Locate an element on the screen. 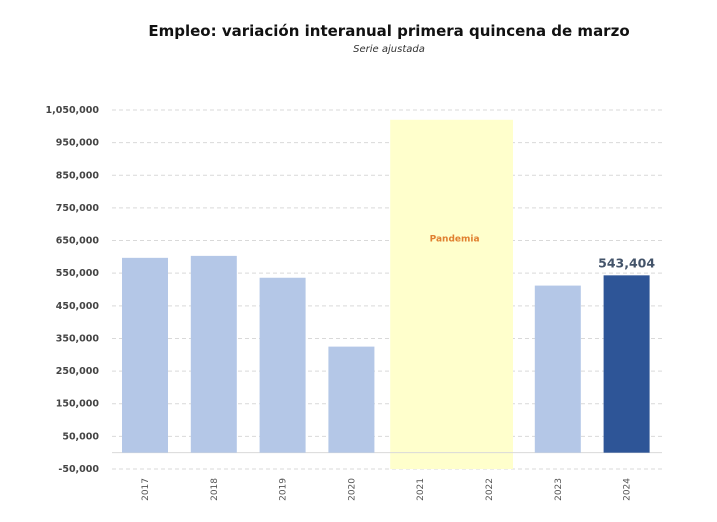  y-tick-label: 650,000 is located at coordinates (78, 241).